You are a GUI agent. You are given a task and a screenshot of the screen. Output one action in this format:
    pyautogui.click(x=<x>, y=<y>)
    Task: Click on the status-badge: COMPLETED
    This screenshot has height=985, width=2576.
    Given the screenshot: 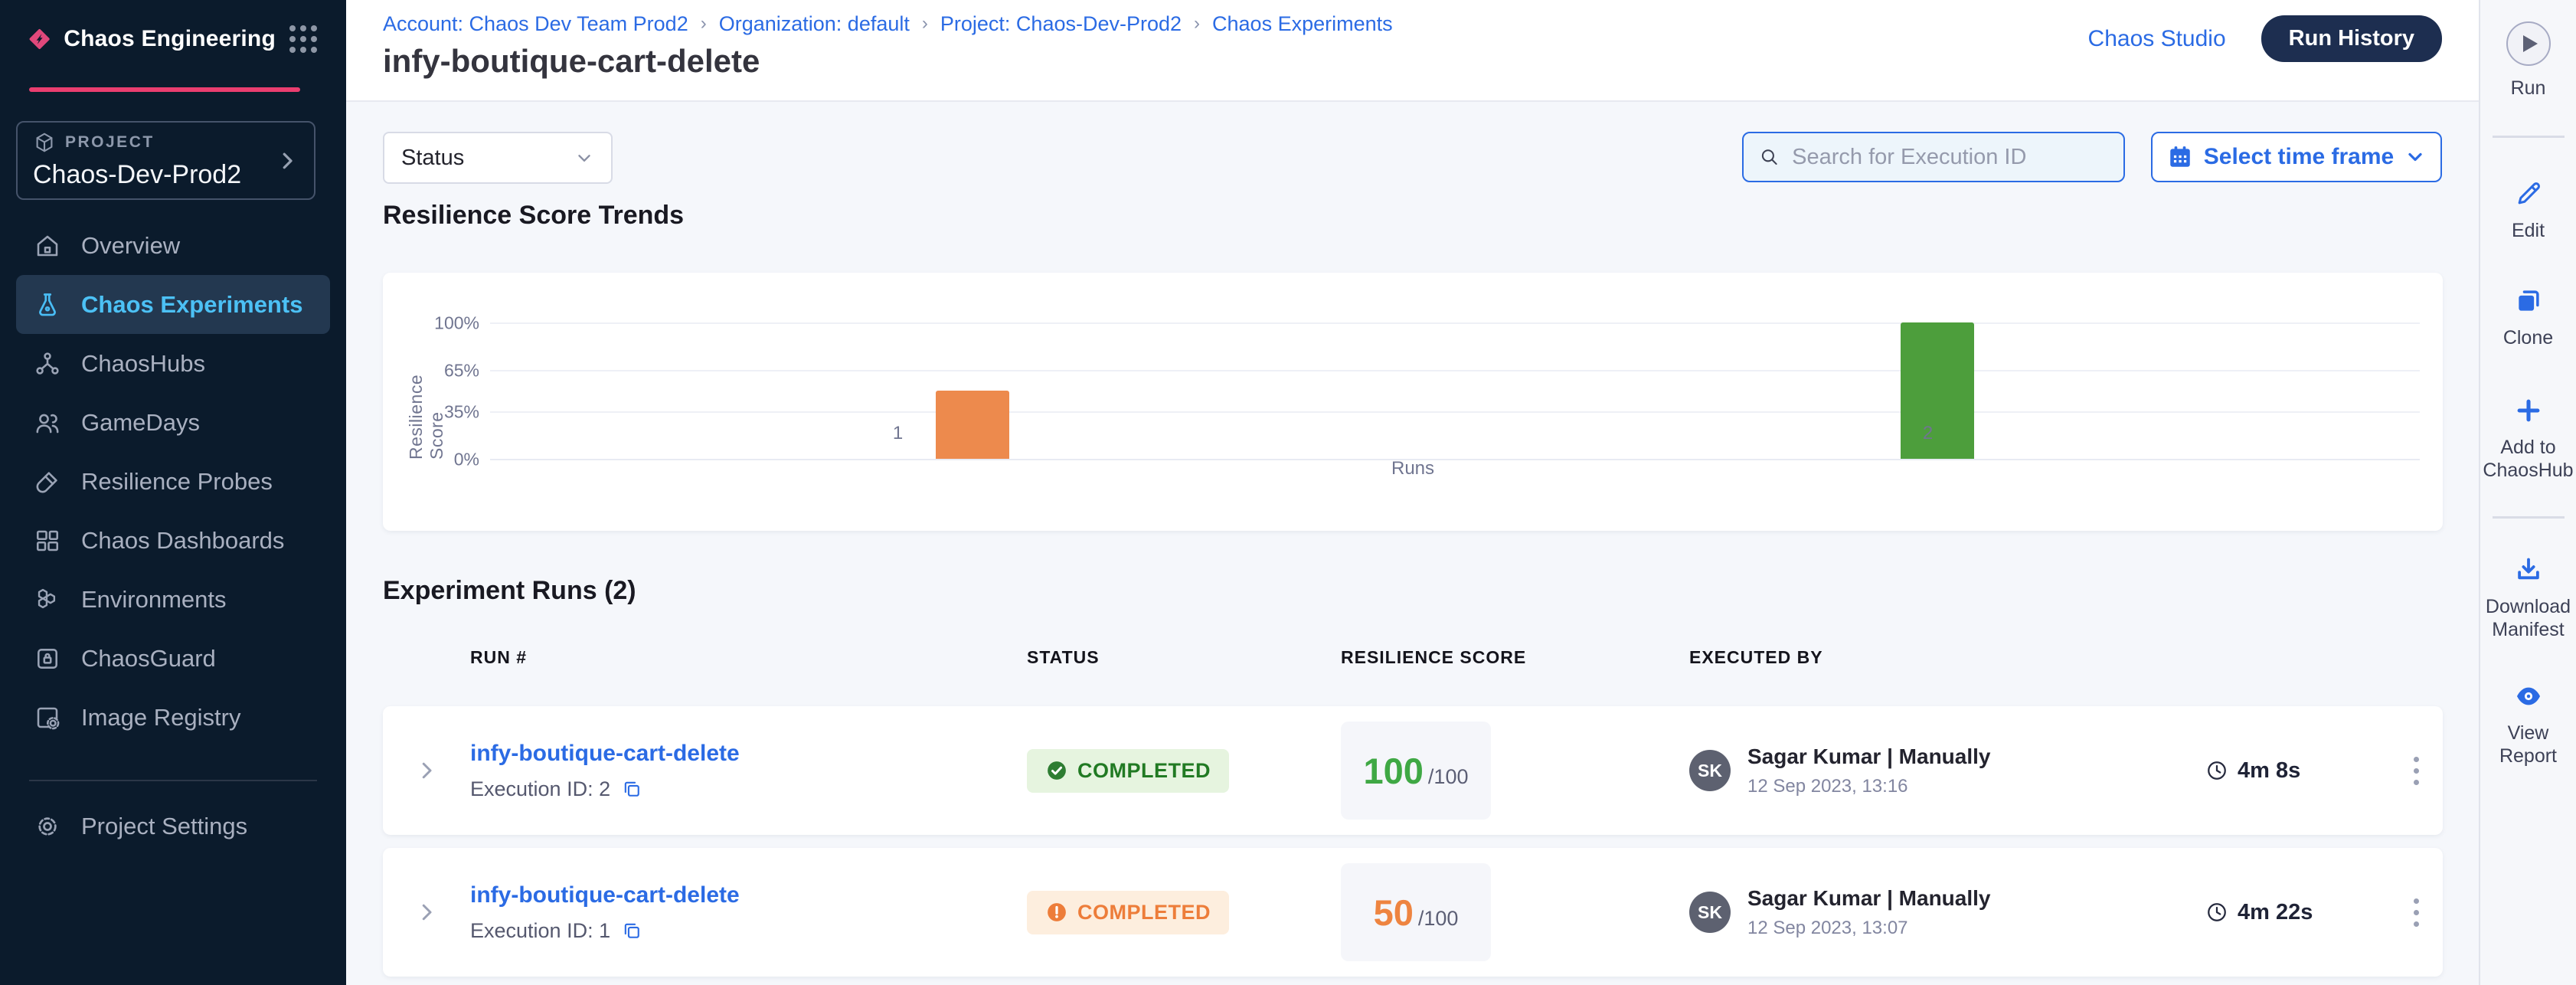 What is the action you would take?
    pyautogui.click(x=1128, y=770)
    